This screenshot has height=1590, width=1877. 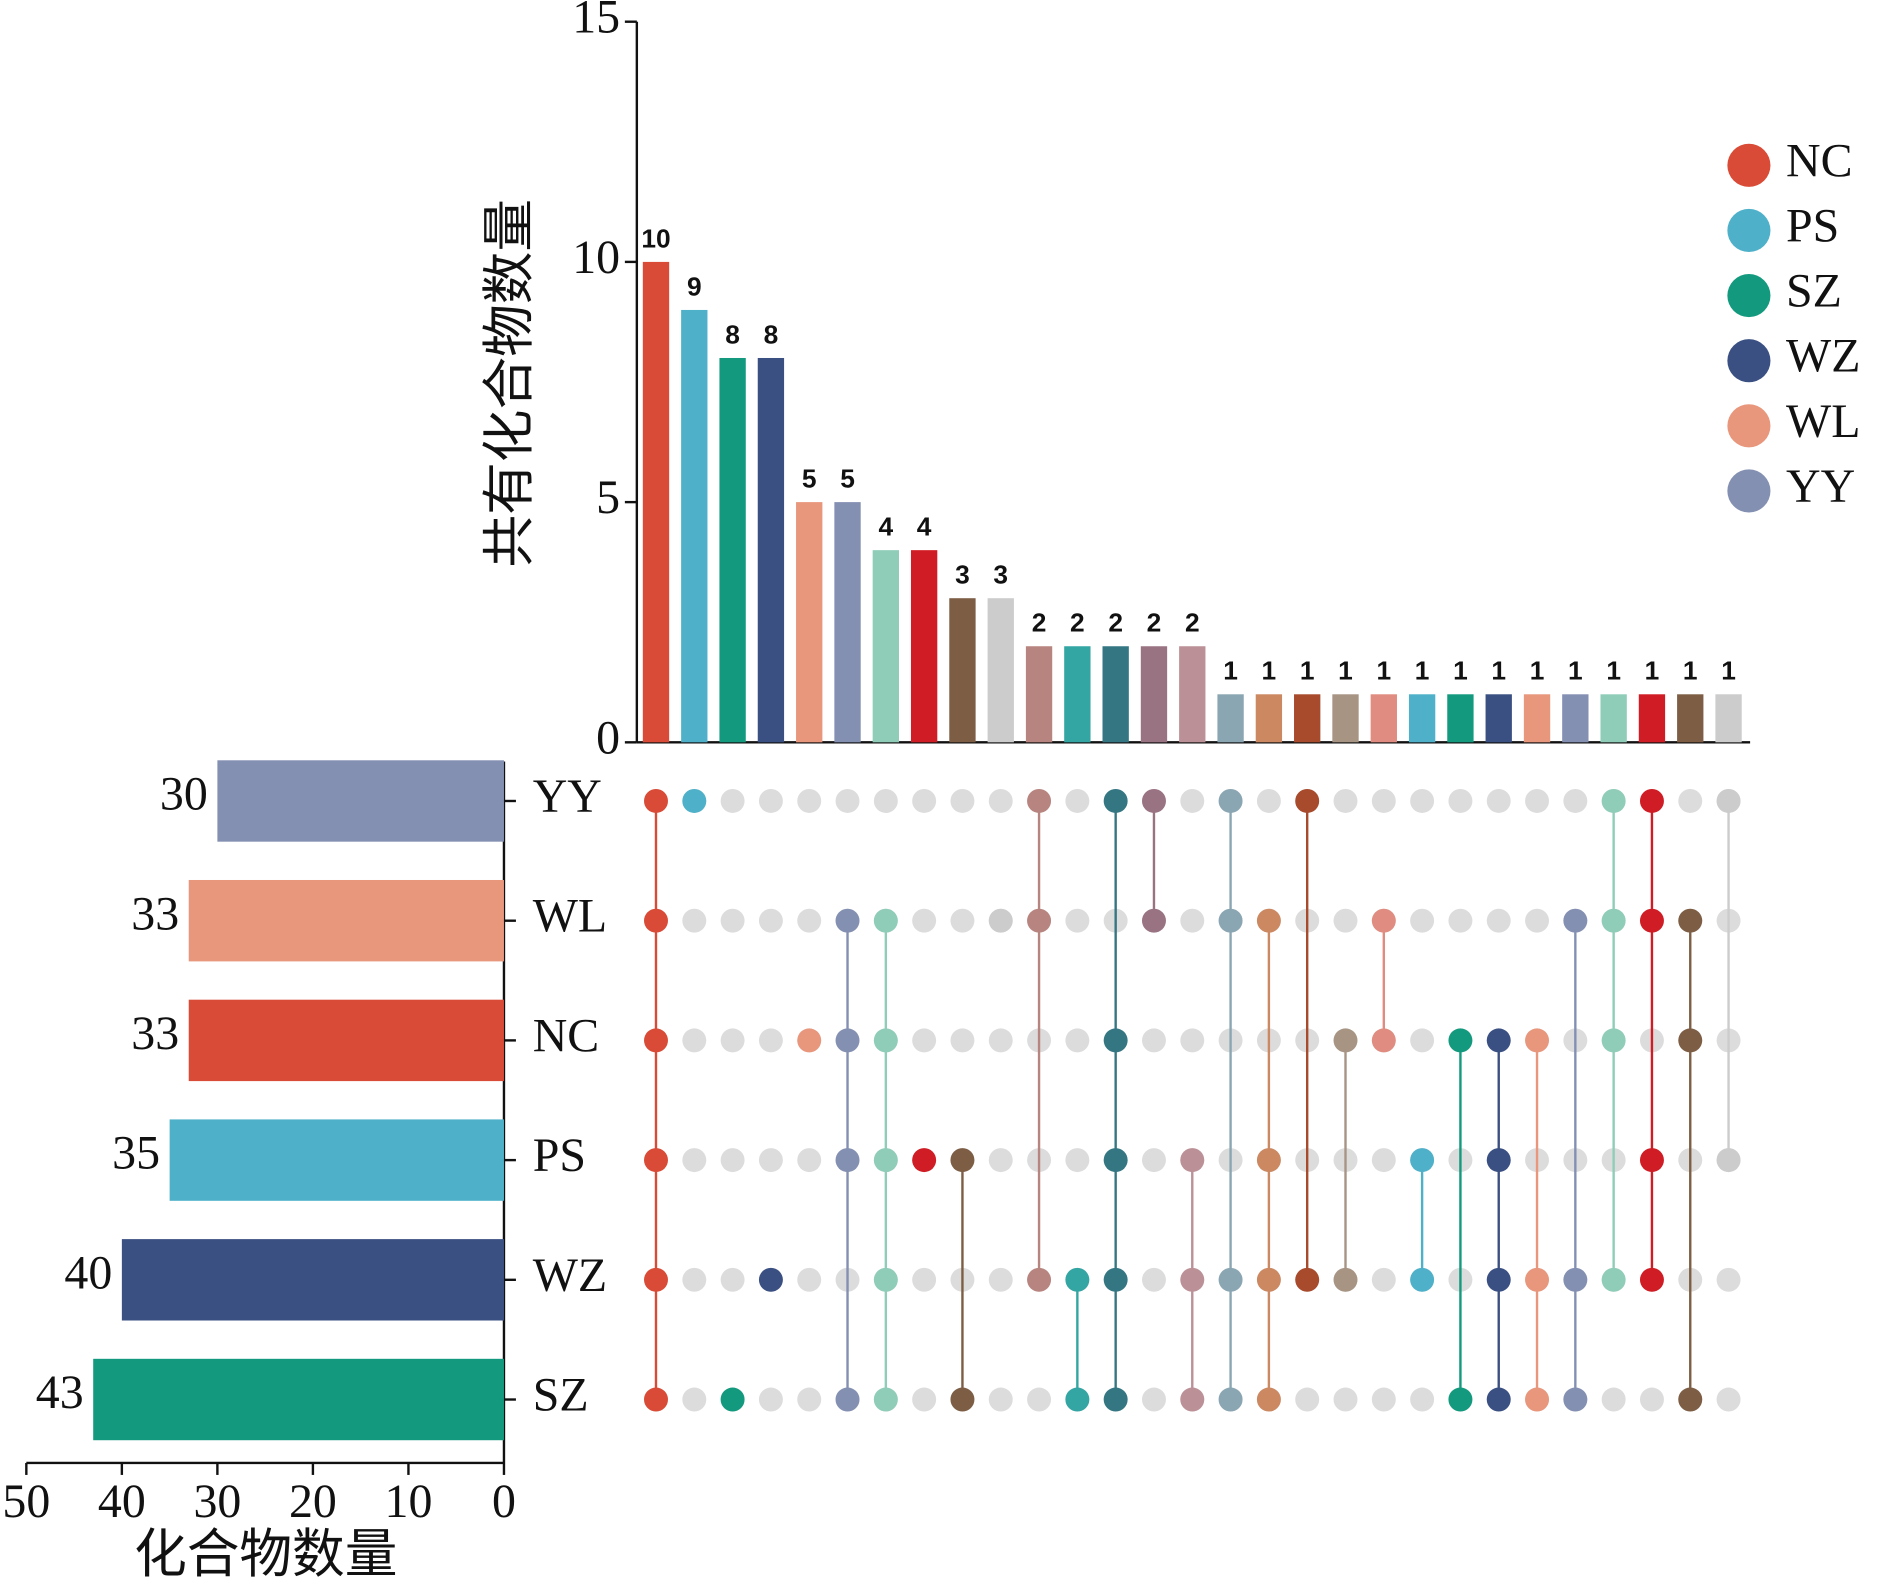 What do you see at coordinates (561, 1395) in the screenshot?
I see `set-label: SZ` at bounding box center [561, 1395].